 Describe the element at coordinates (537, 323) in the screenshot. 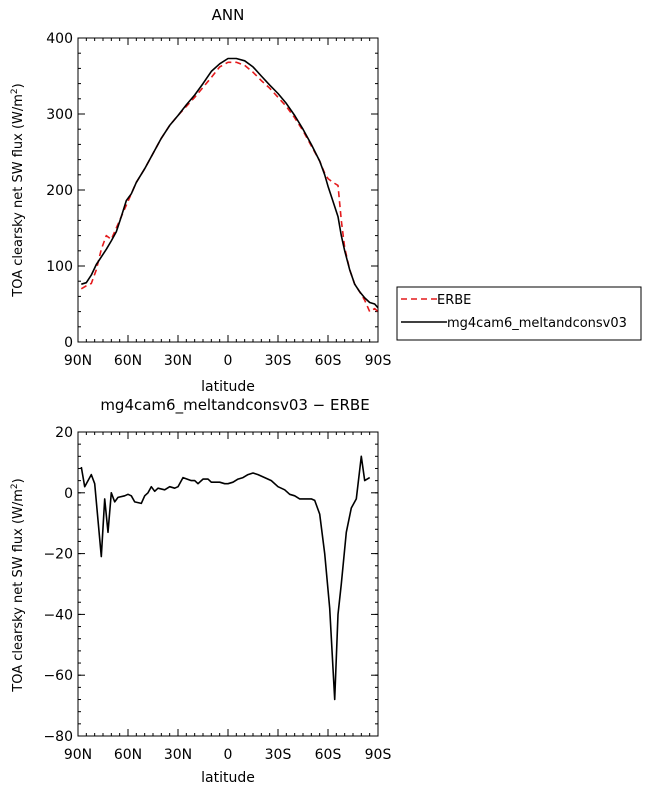

I see `legend-label-model: mg4cam6_meltandconsv03` at that location.